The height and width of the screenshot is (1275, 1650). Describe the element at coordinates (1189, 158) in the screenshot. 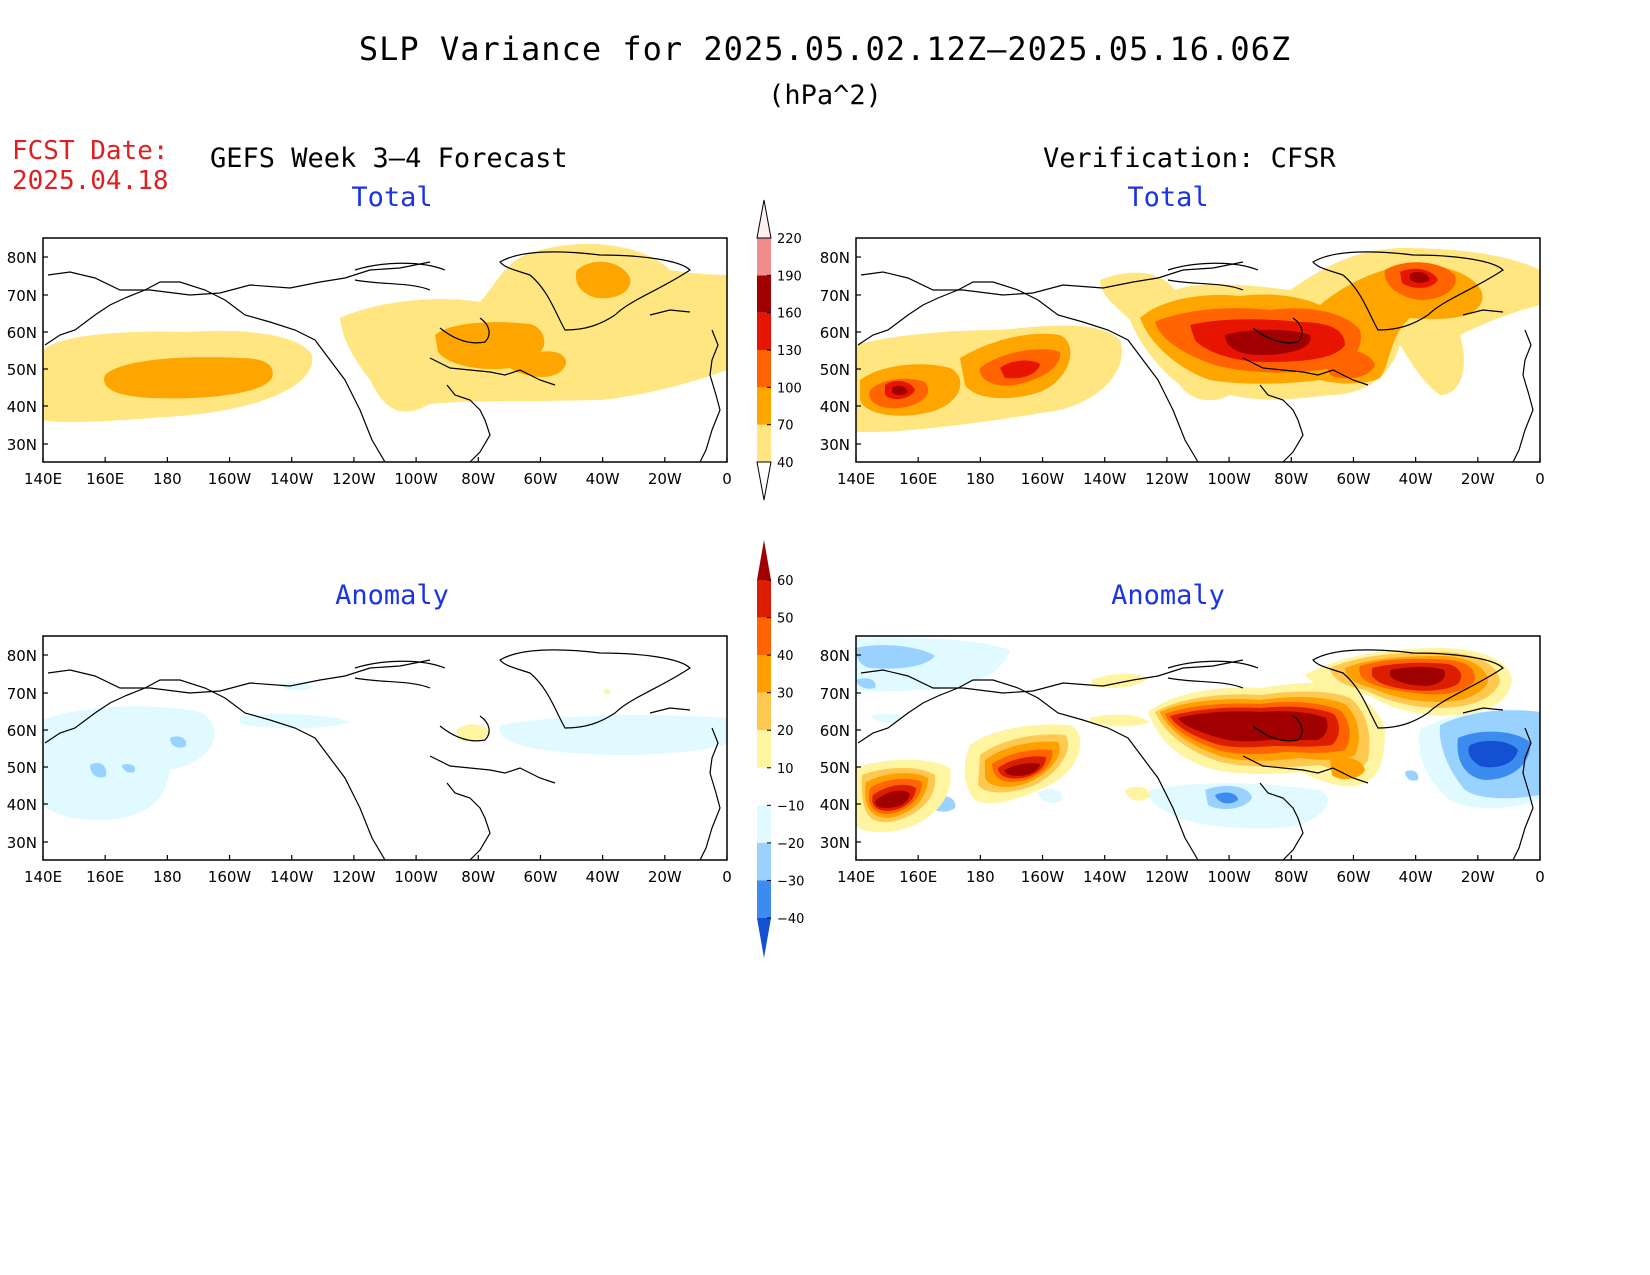

I see `right-column-title: Verification: CFSR` at that location.